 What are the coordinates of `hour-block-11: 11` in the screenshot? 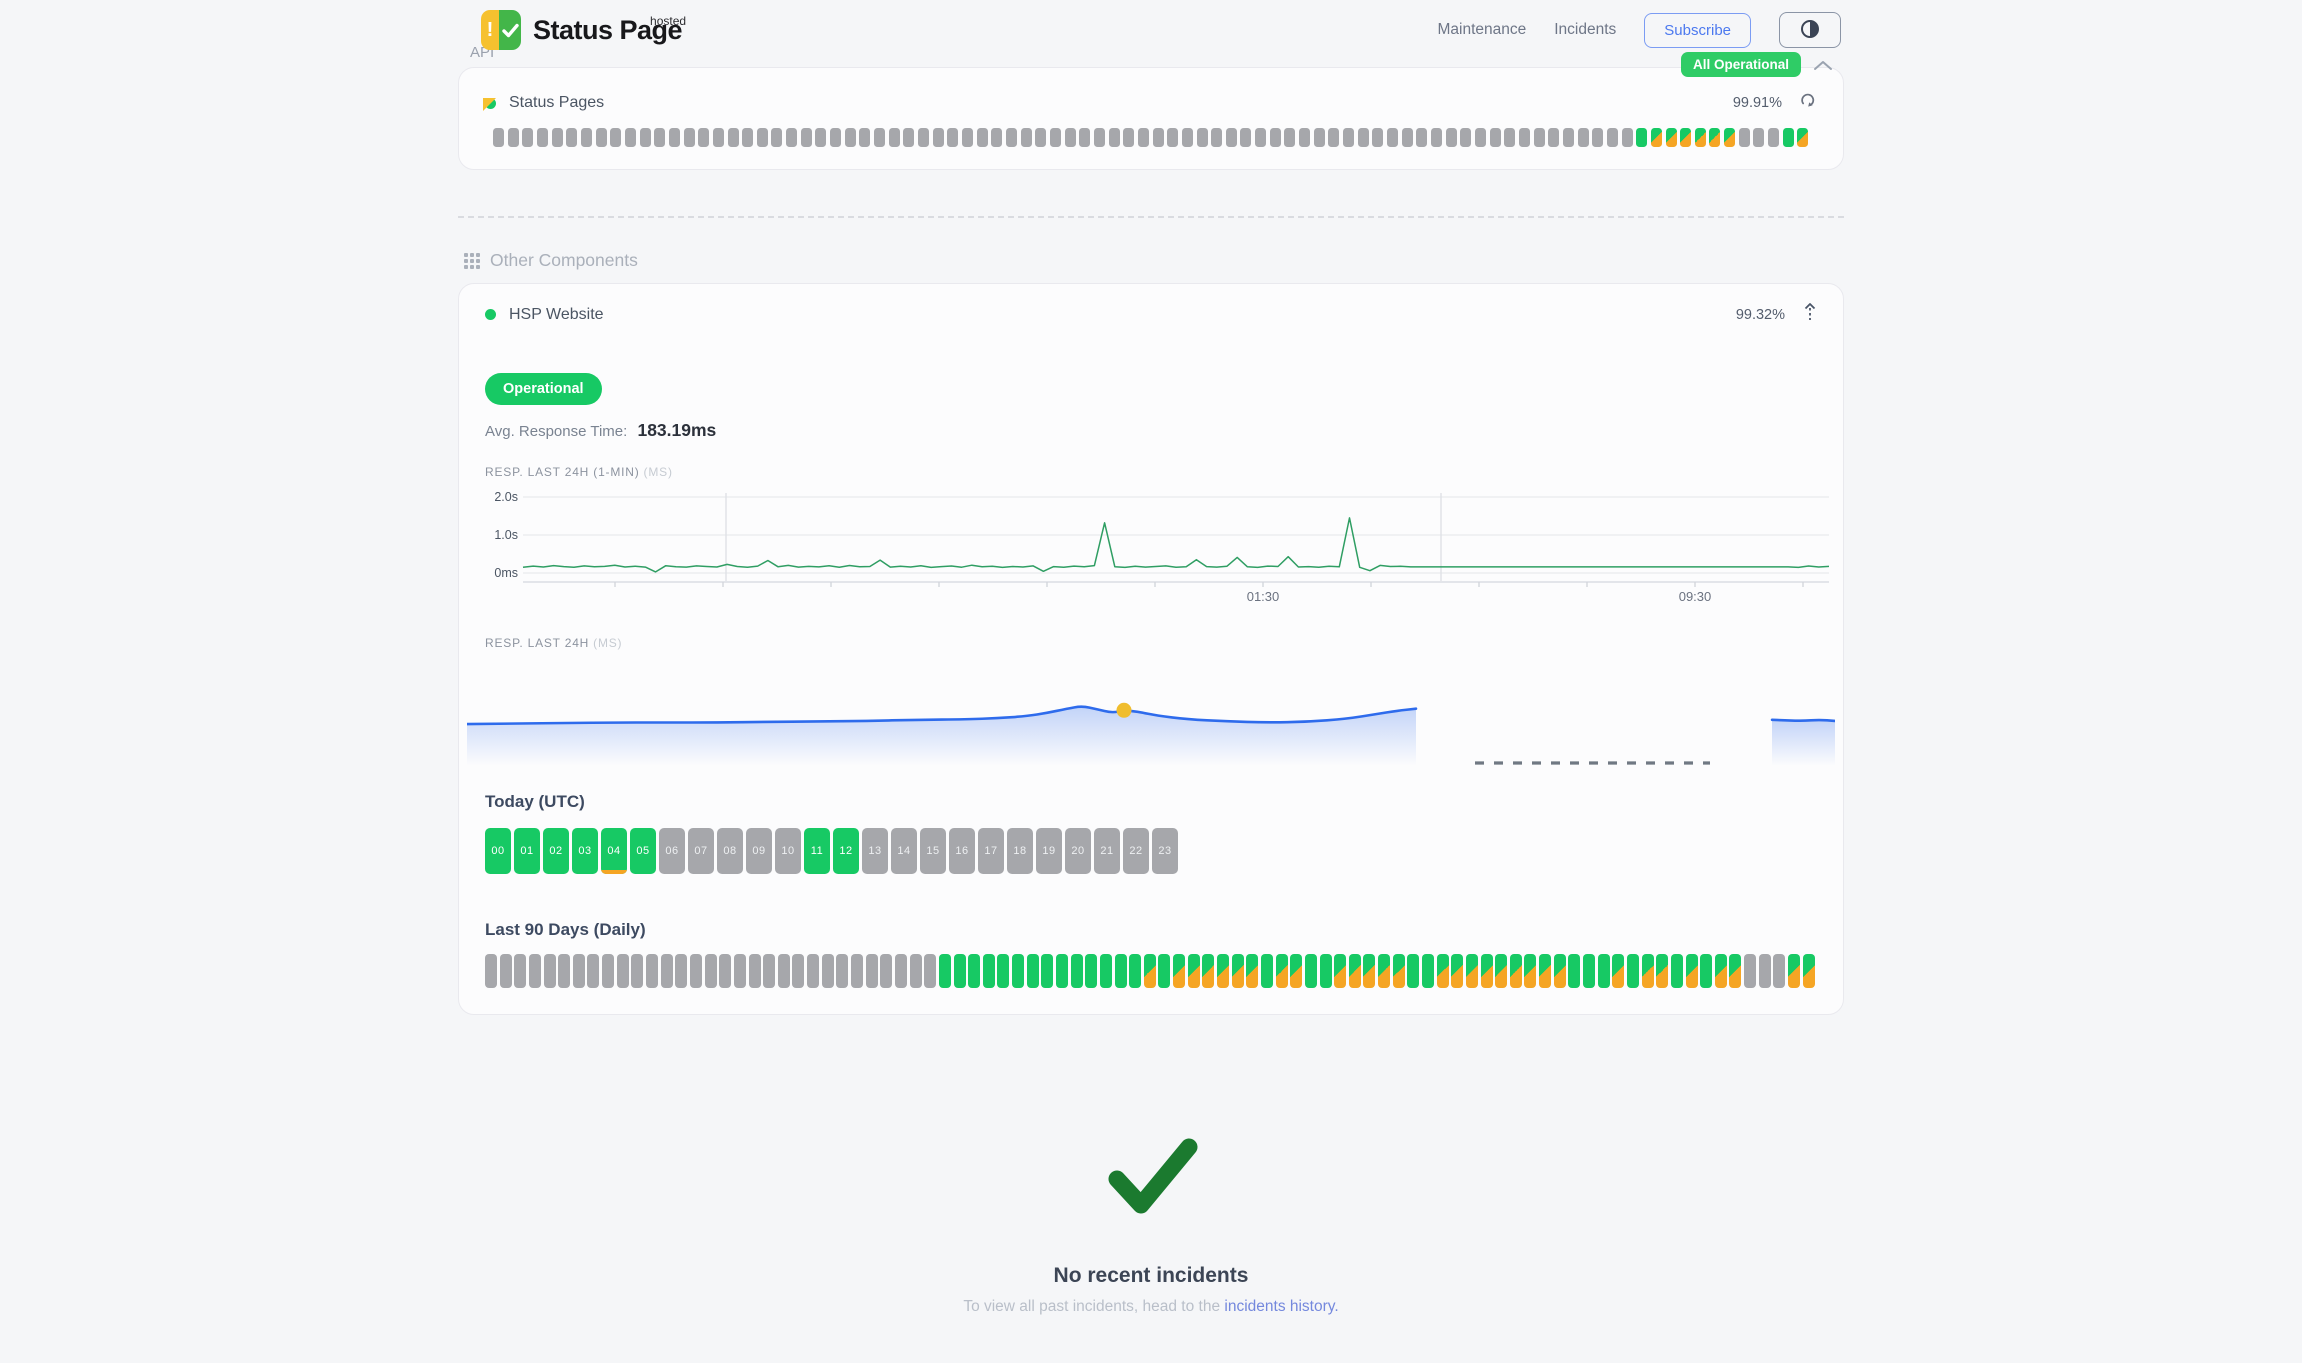 It's located at (817, 851).